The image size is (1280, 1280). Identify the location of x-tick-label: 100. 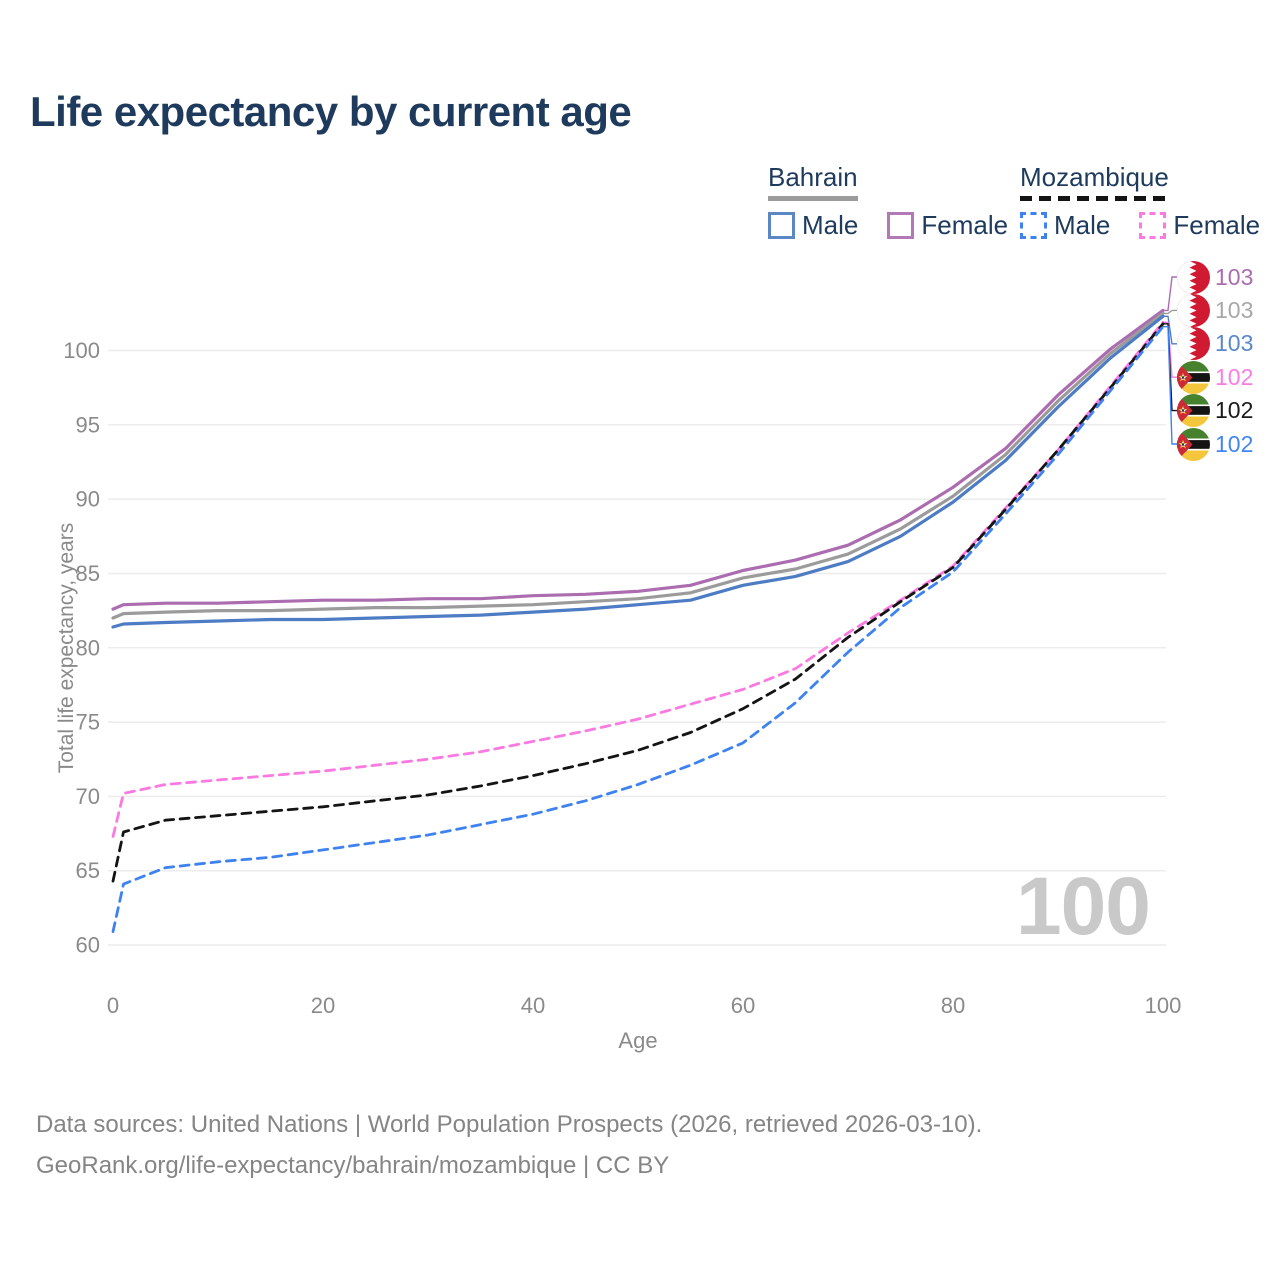
(1163, 1005).